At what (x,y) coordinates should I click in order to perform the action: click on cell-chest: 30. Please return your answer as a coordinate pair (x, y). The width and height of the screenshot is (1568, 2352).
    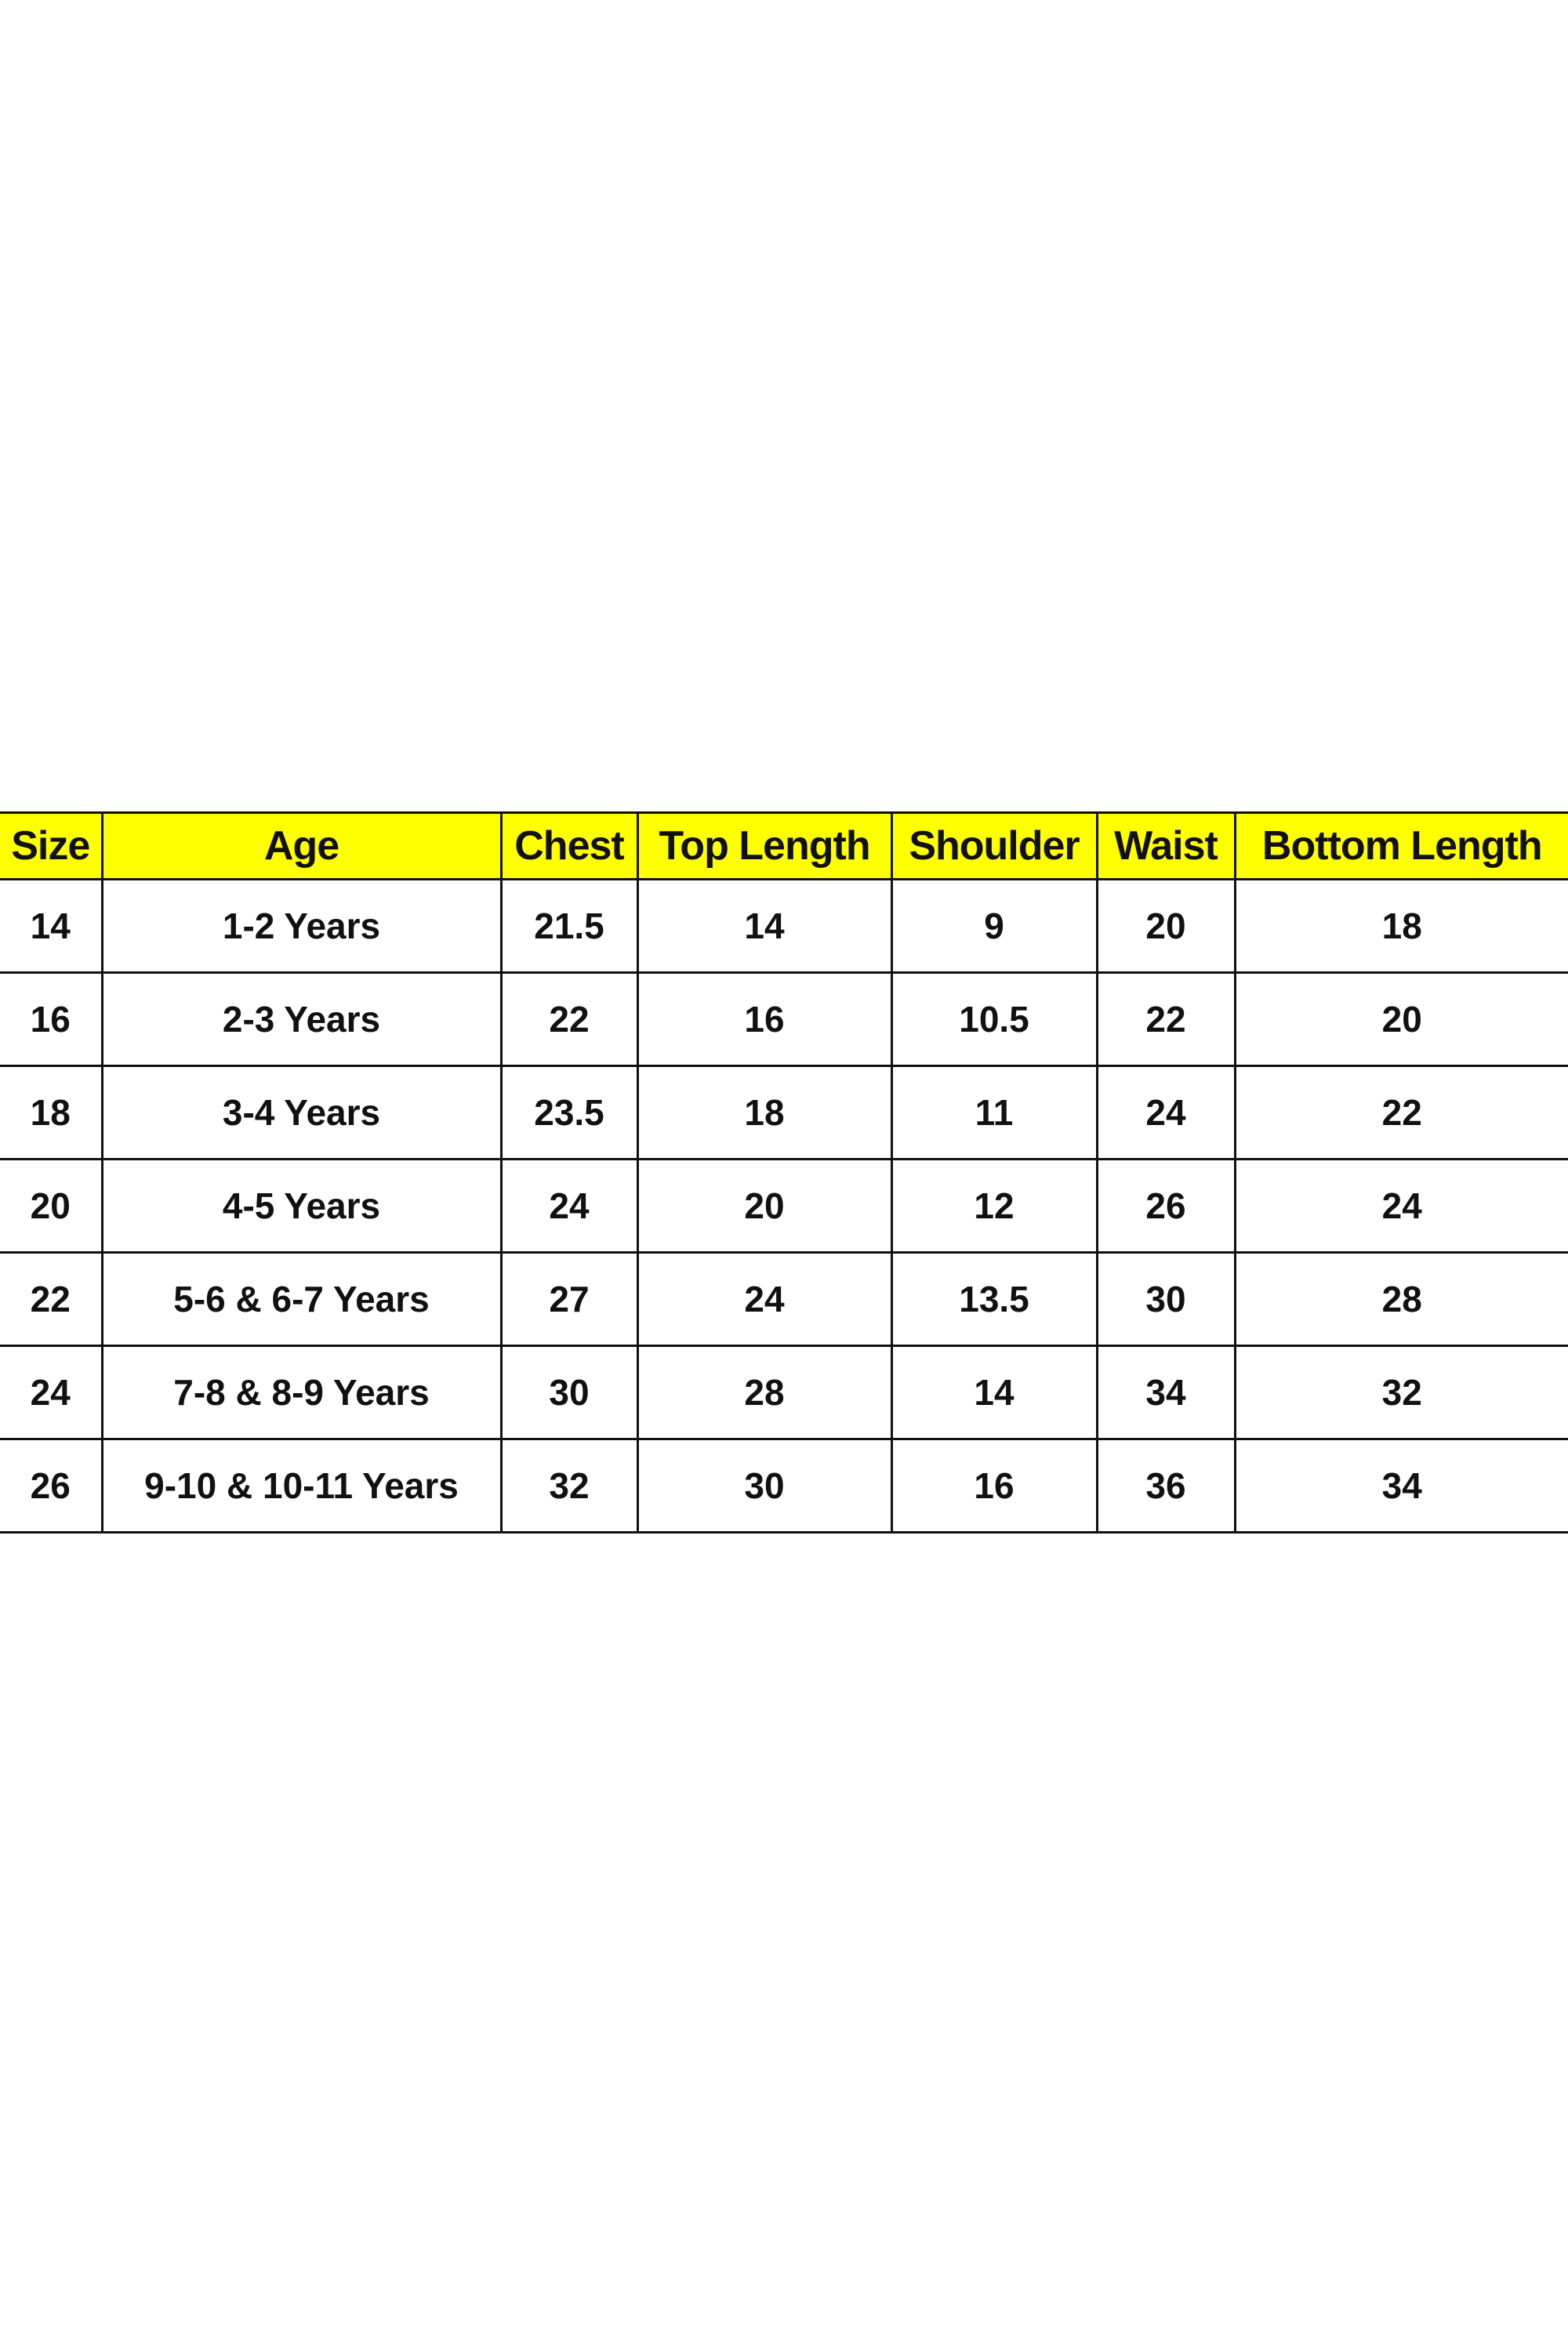
    Looking at the image, I should click on (569, 1392).